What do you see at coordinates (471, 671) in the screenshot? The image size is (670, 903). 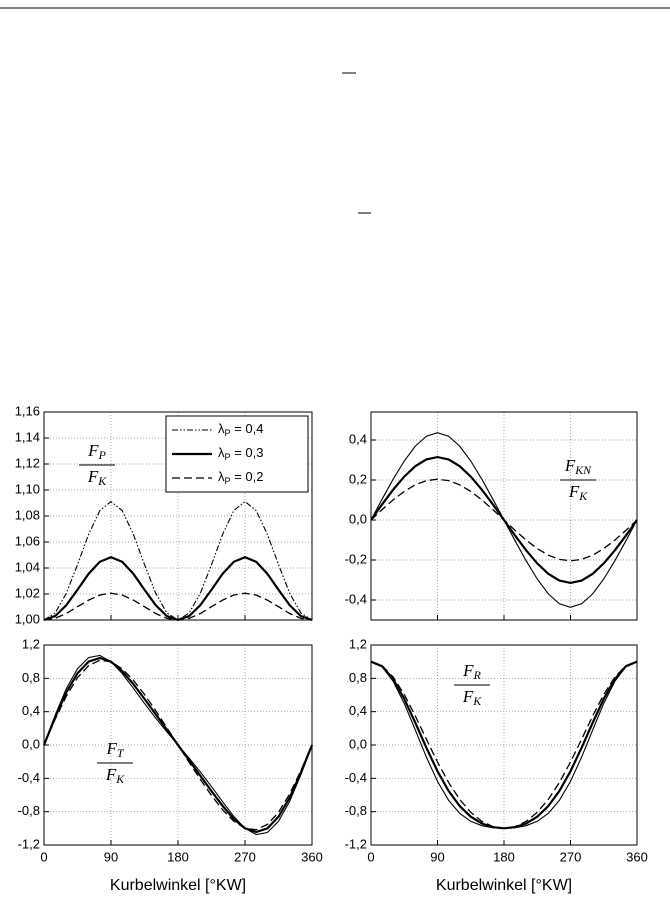 I see `annotation-numerator: FR` at bounding box center [471, 671].